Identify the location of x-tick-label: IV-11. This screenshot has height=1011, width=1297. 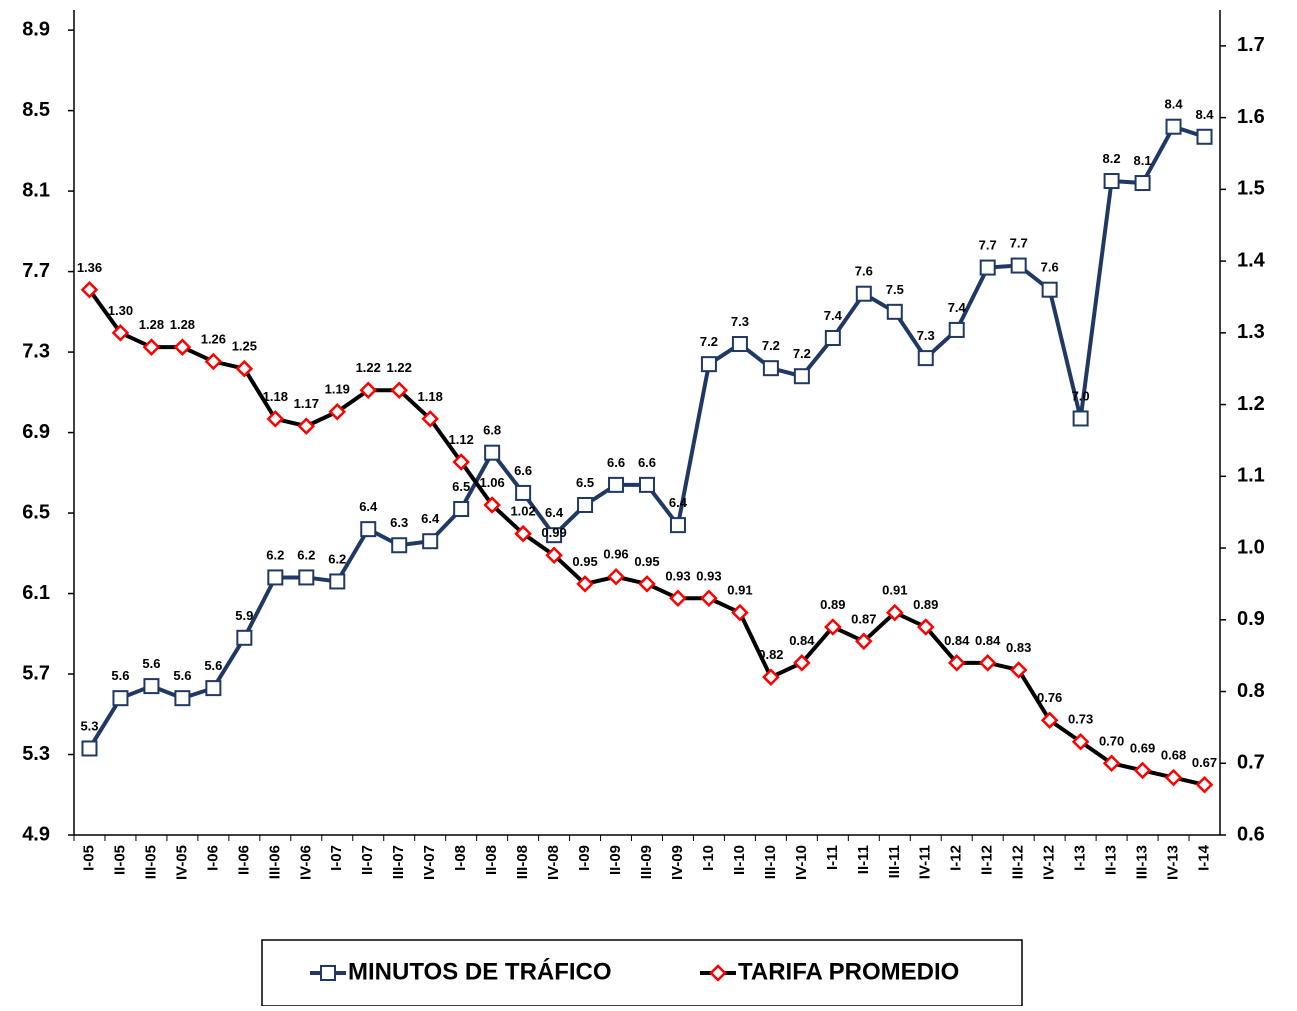
(925, 862).